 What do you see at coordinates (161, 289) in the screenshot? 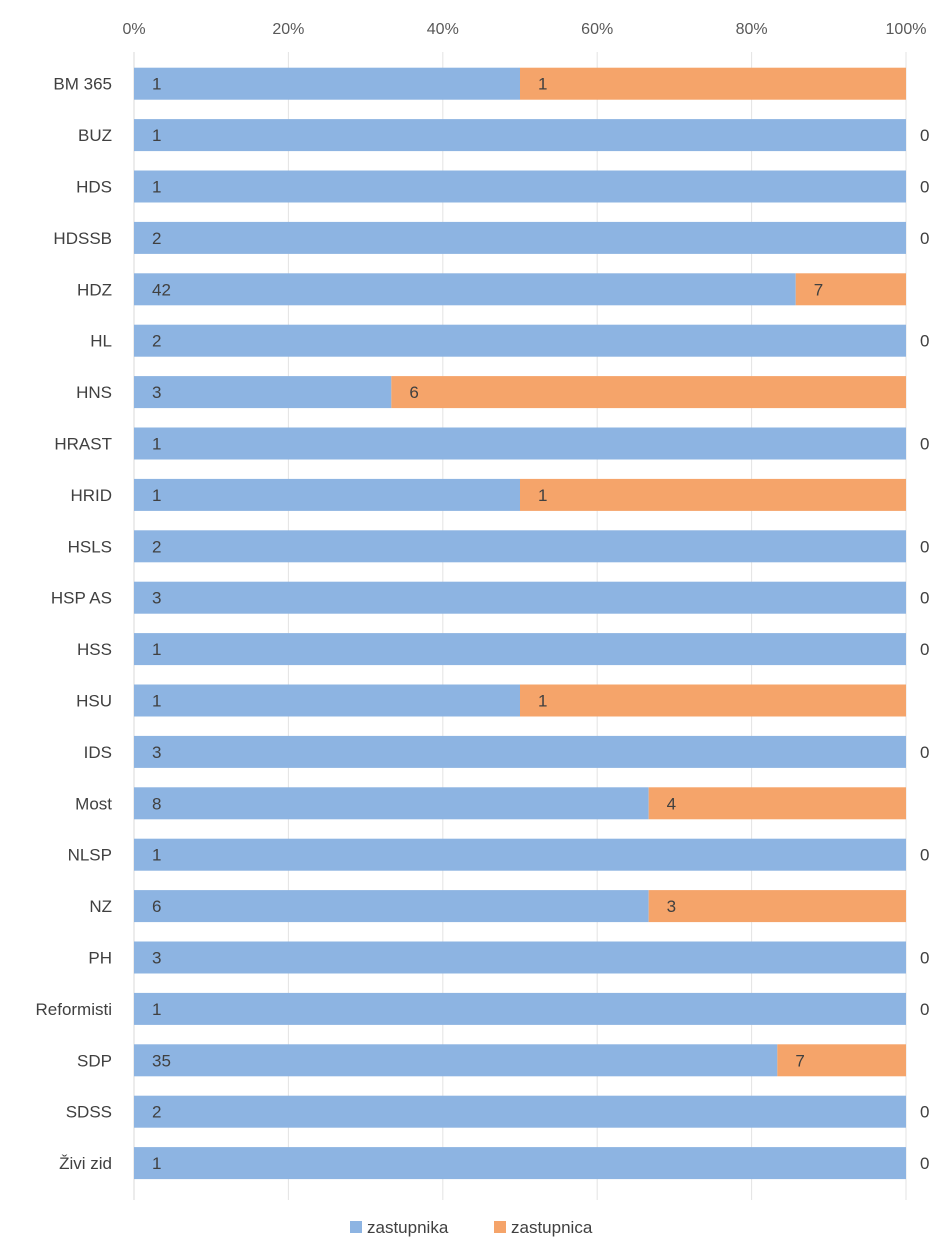
I see `data-label-zastupnika: 42` at bounding box center [161, 289].